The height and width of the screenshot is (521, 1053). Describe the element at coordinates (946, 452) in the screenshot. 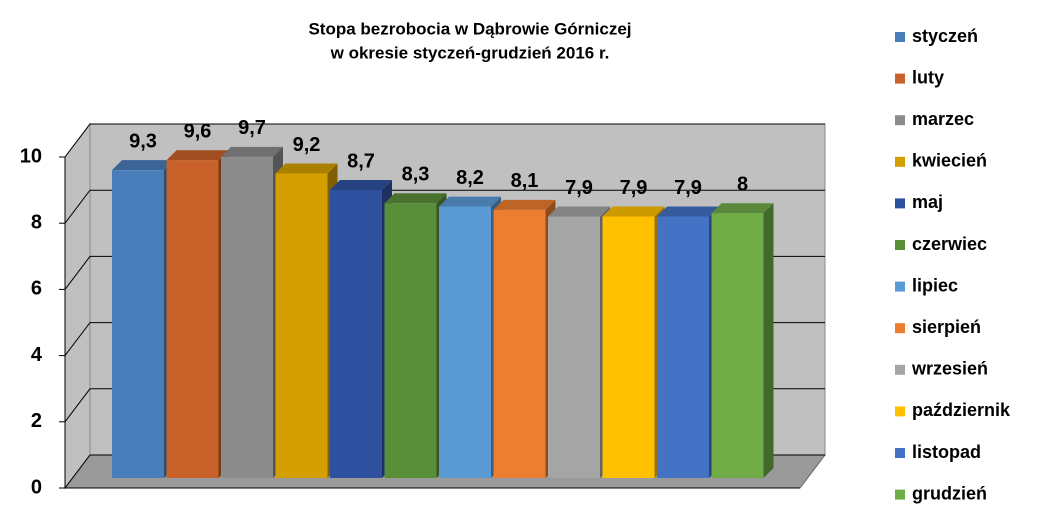

I see `legend-label: listopad` at that location.